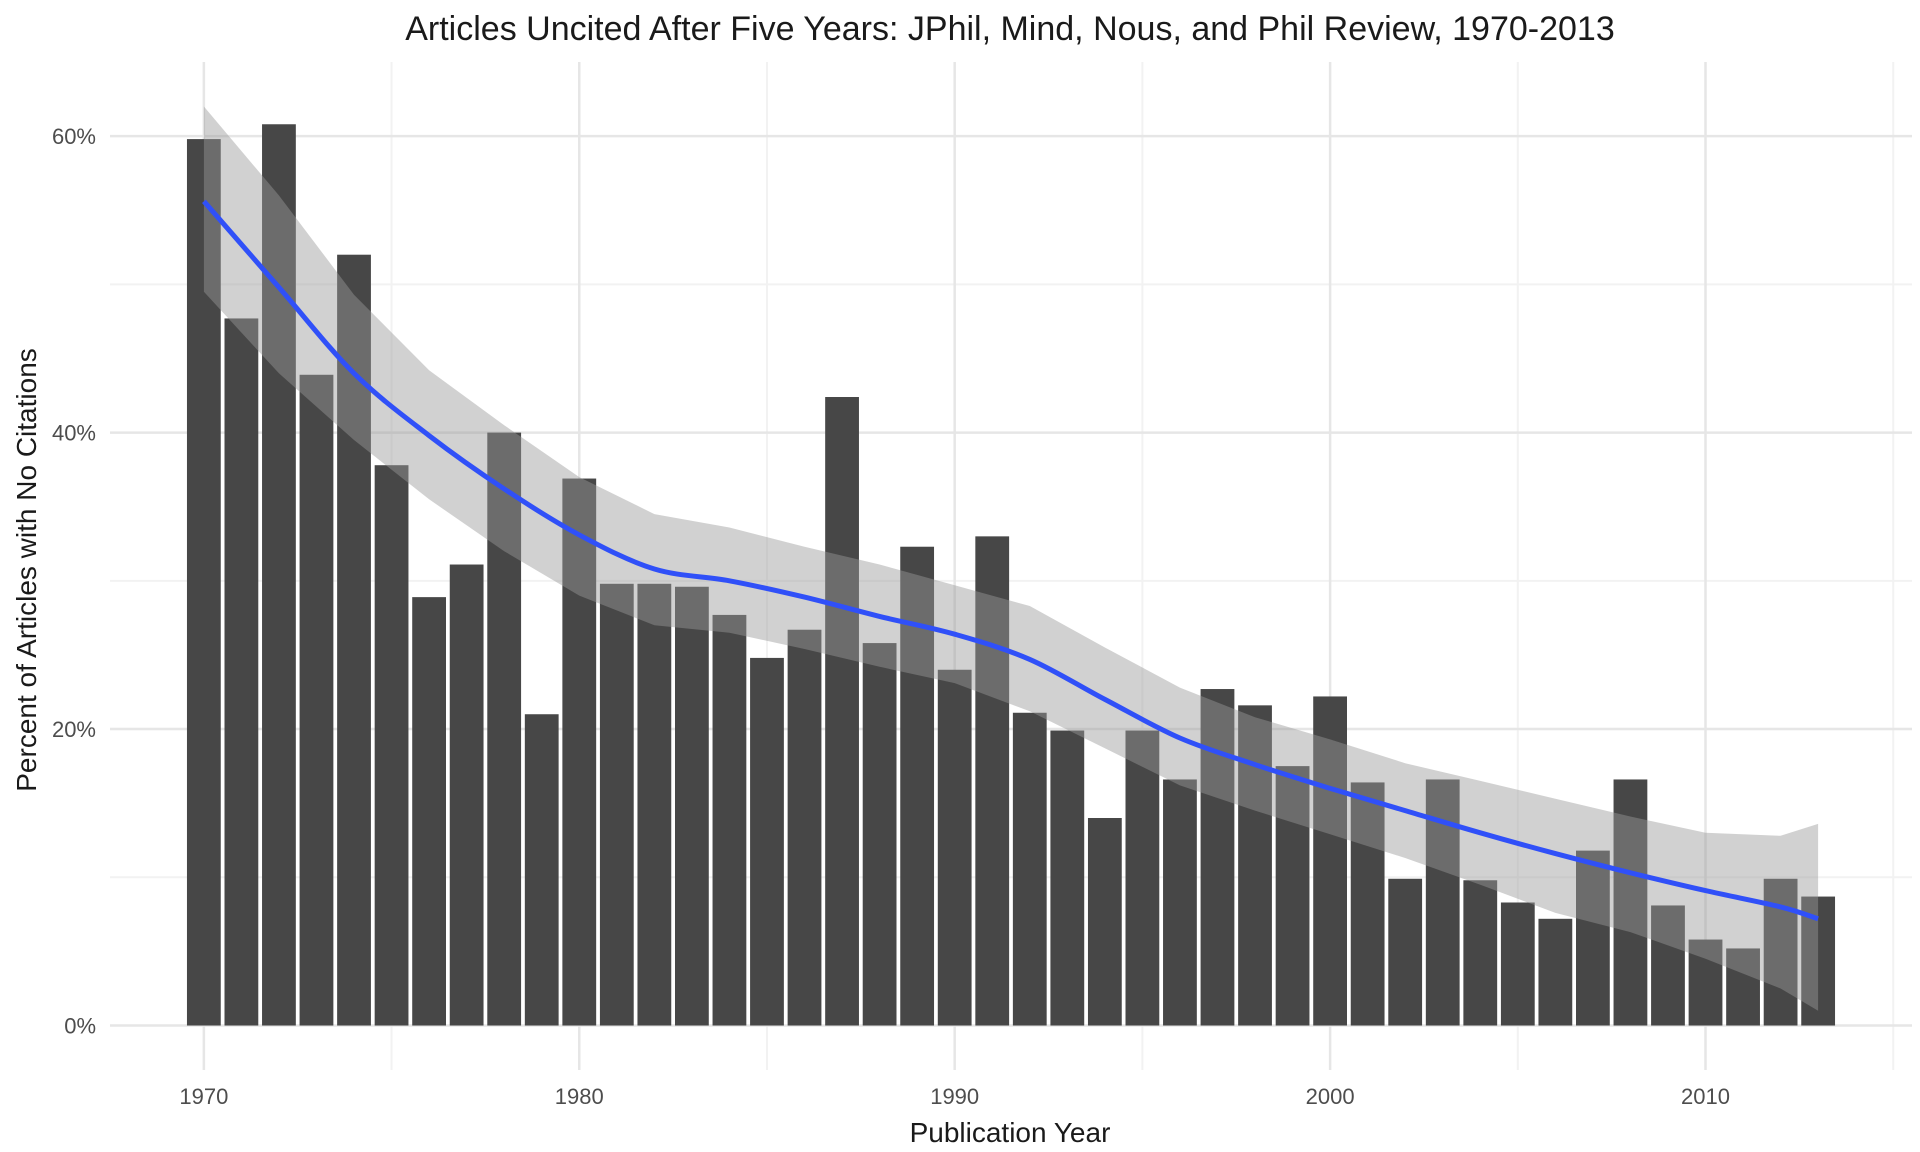 The width and height of the screenshot is (1920, 1152). I want to click on bar-1976, so click(429, 811).